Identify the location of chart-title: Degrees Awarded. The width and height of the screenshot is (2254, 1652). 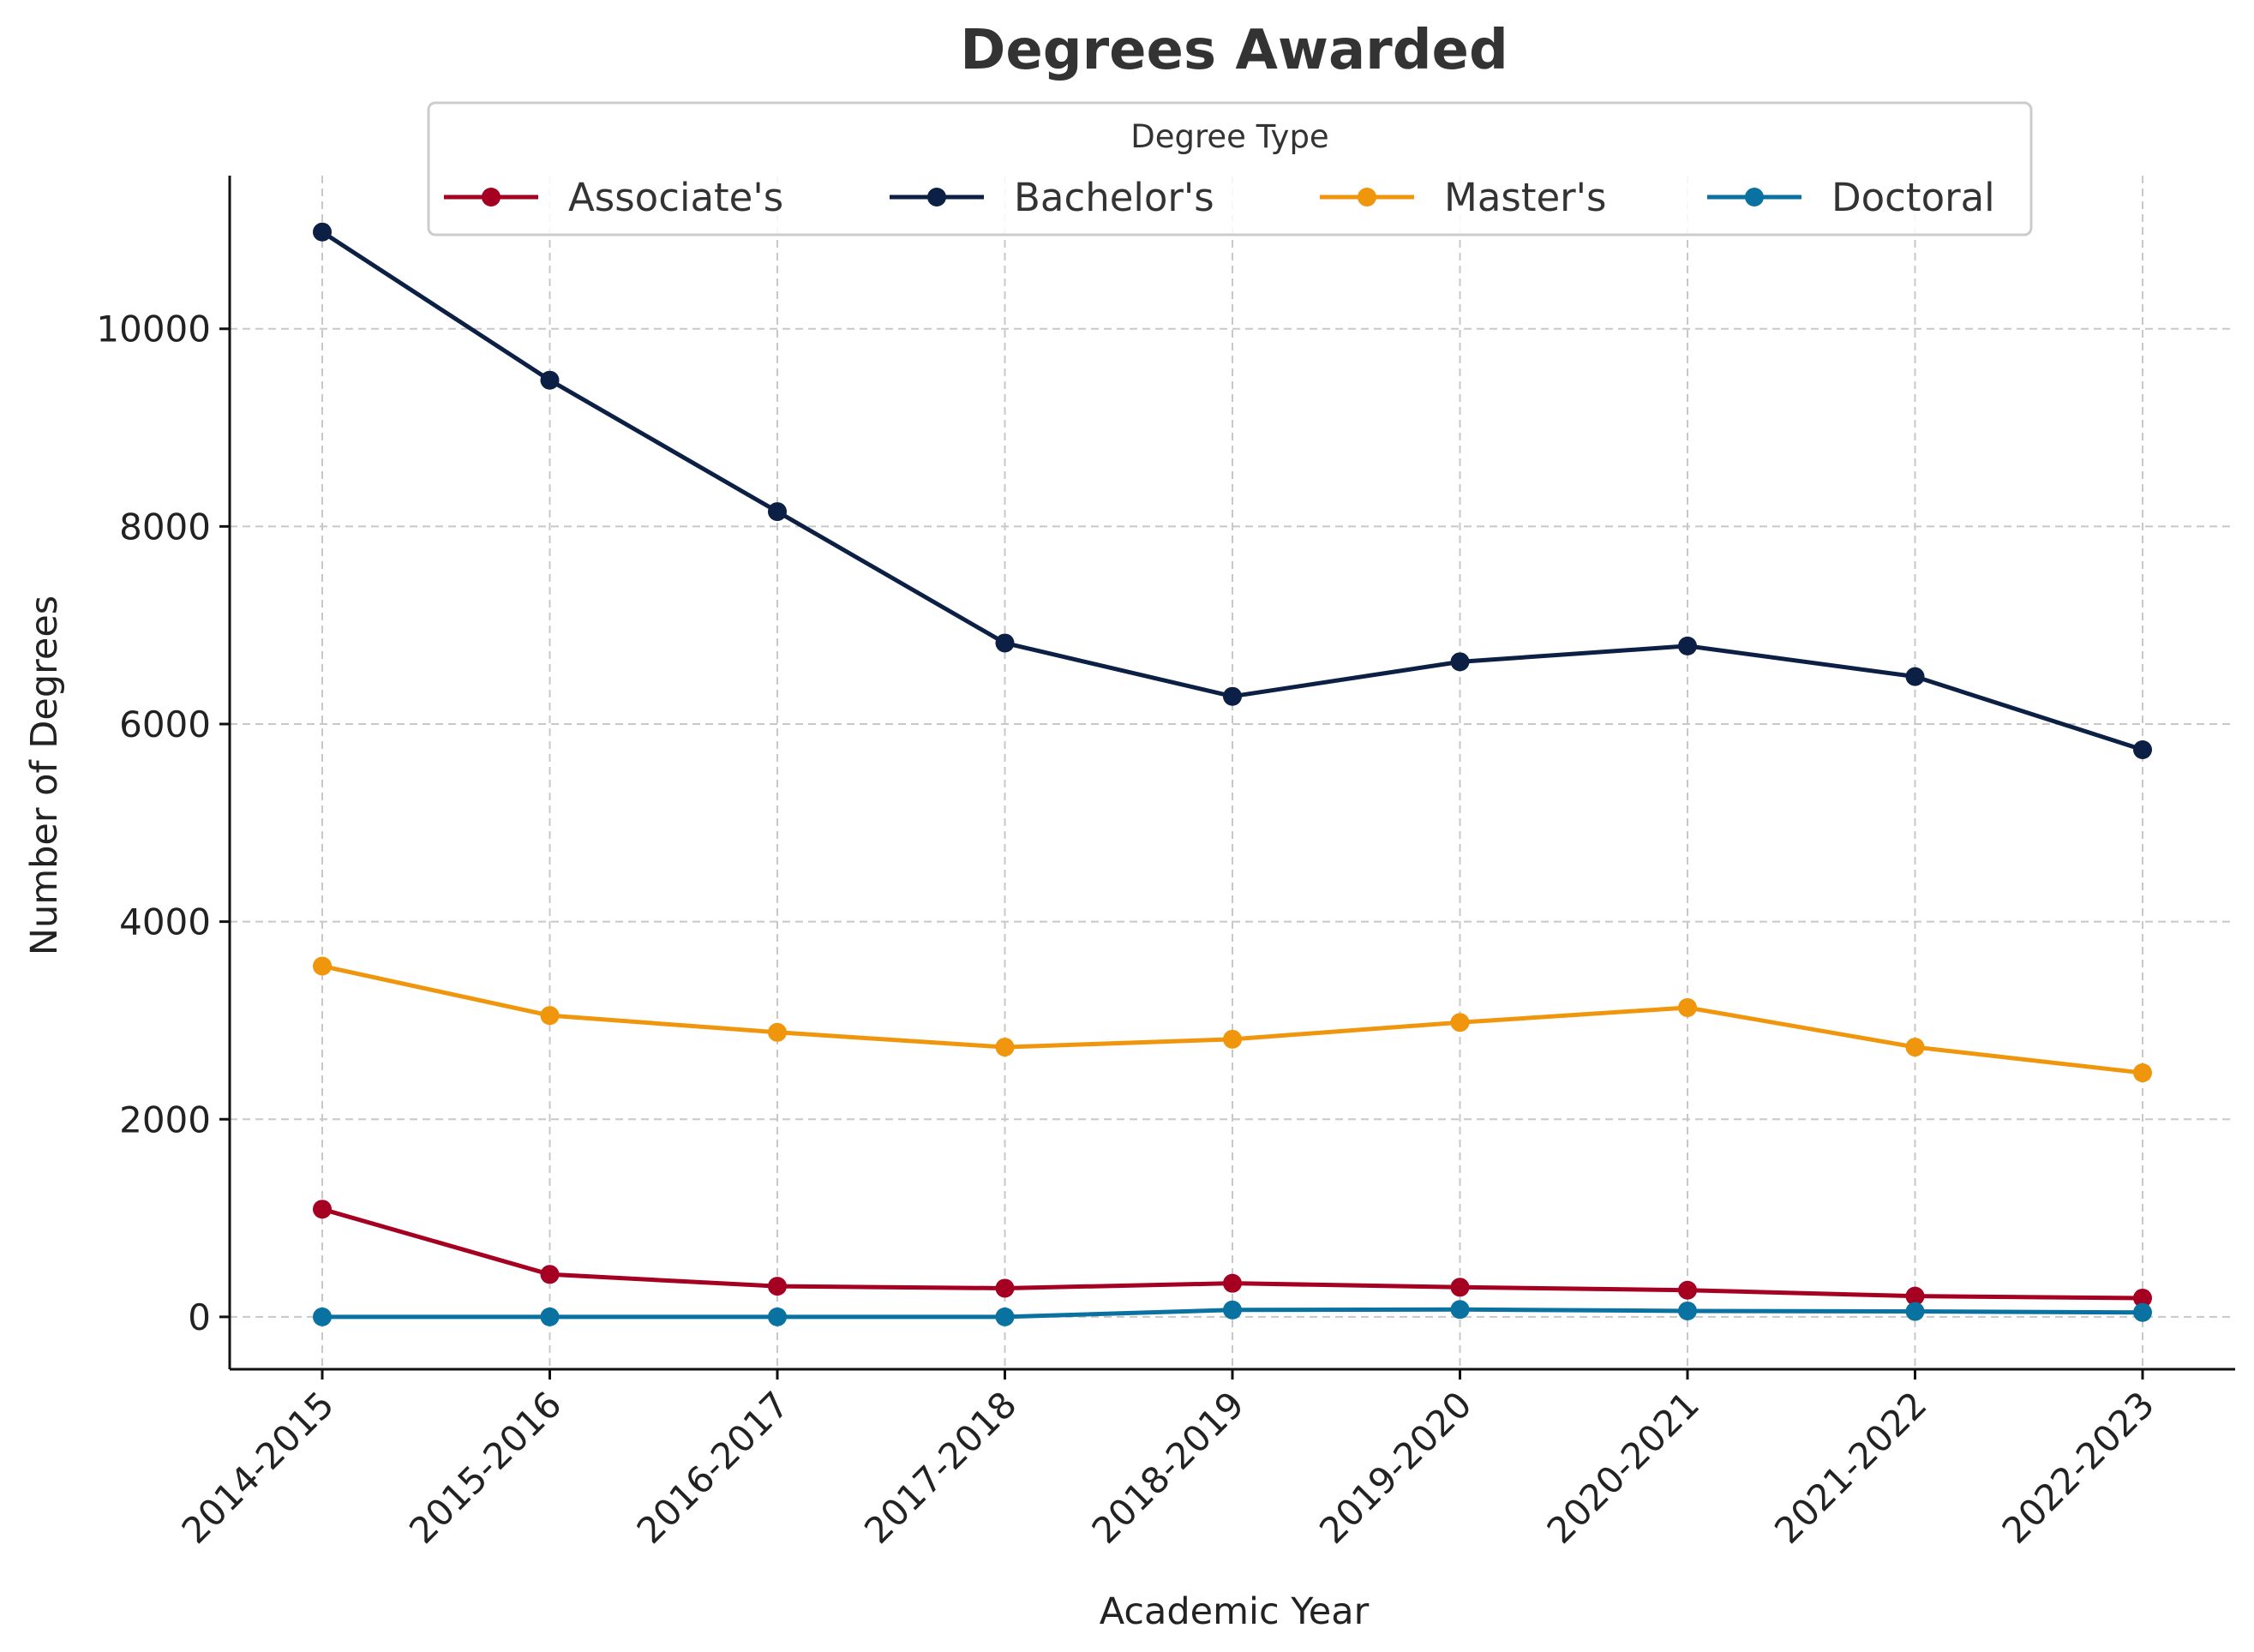
(1234, 50).